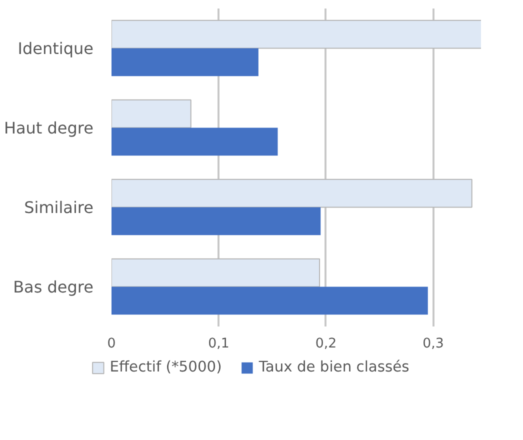 The width and height of the screenshot is (523, 440). I want to click on x-tick-label: 0,3, so click(433, 344).